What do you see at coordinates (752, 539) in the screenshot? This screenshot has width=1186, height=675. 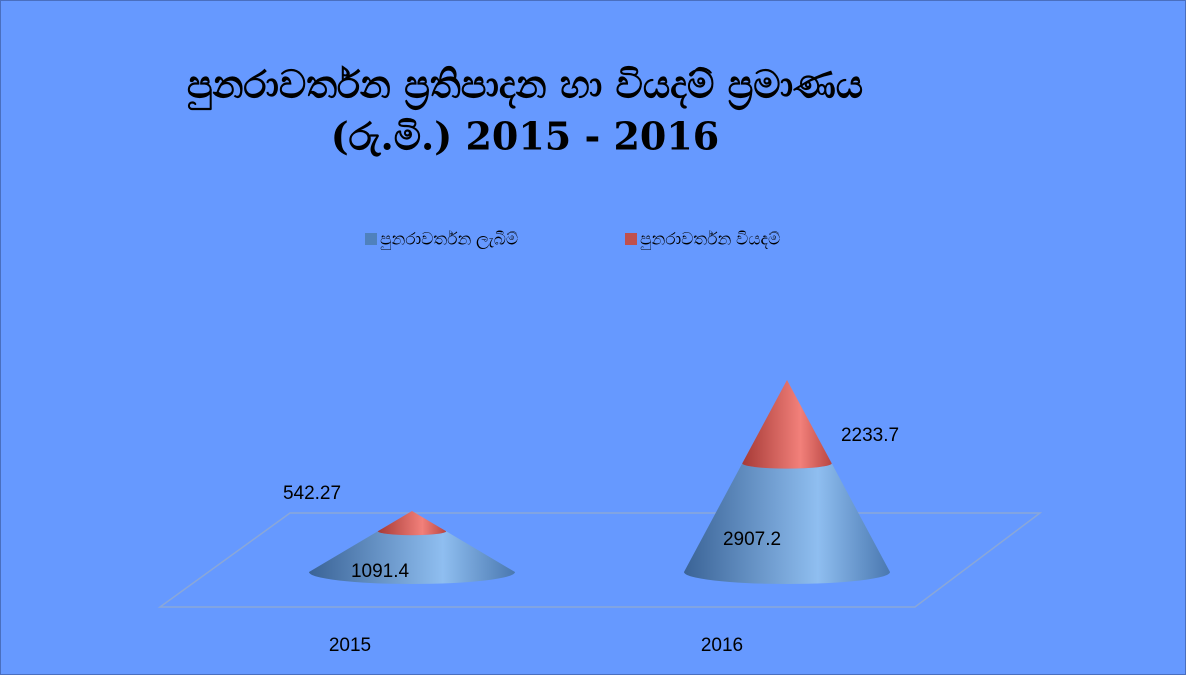 I see `data-label: 2907.2` at bounding box center [752, 539].